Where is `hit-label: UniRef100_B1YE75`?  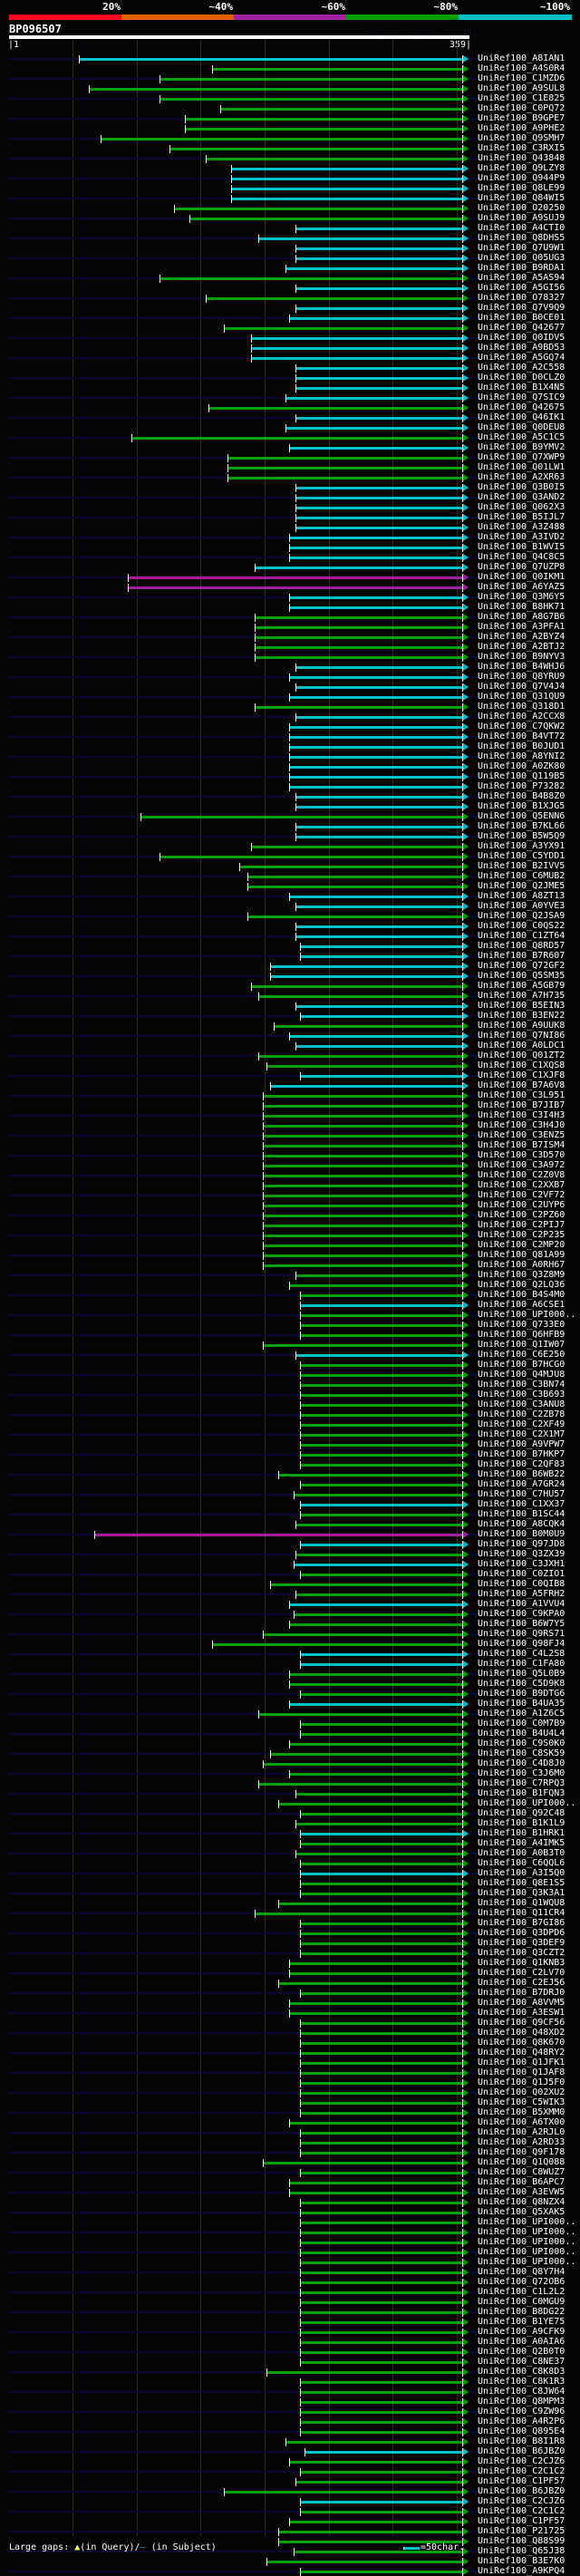 hit-label: UniRef100_B1YE75 is located at coordinates (522, 2322).